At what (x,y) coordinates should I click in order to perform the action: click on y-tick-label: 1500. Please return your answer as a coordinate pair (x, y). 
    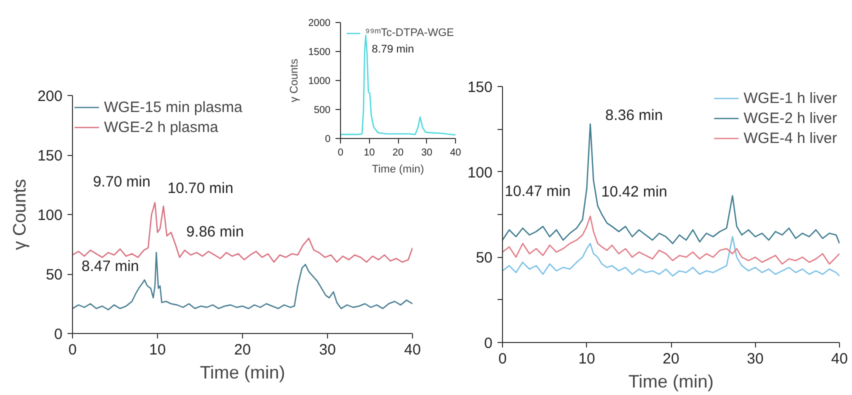
    Looking at the image, I should click on (319, 52).